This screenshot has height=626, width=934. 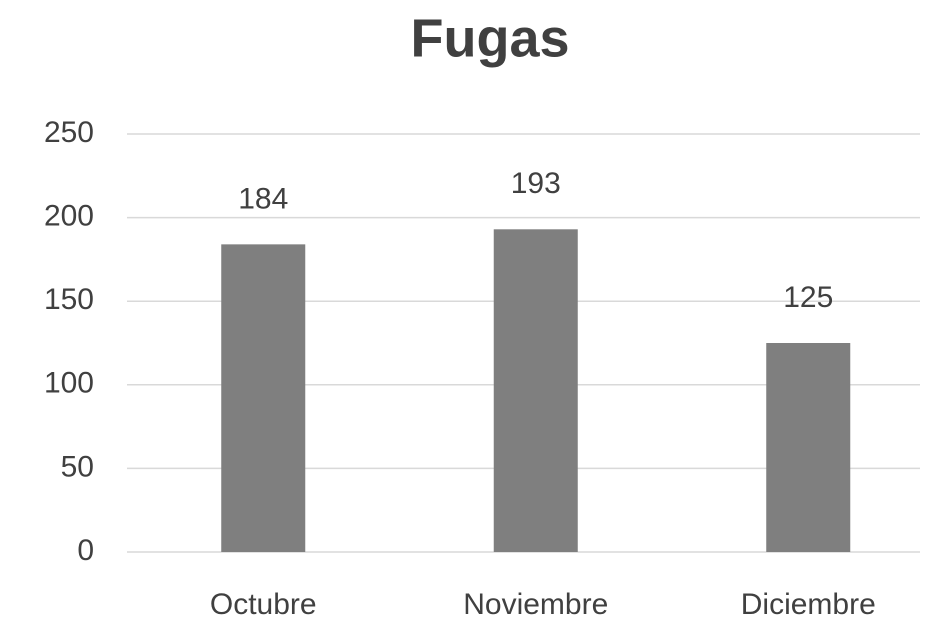 What do you see at coordinates (69, 383) in the screenshot?
I see `y-tick-label: 100` at bounding box center [69, 383].